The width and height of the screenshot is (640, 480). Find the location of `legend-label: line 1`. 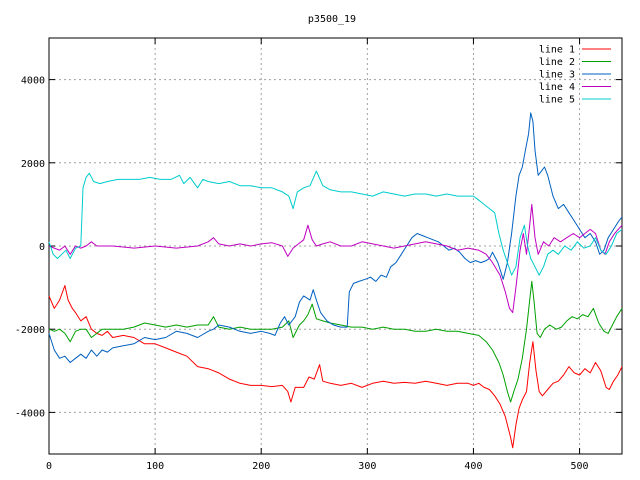

legend-label: line 1 is located at coordinates (557, 50).